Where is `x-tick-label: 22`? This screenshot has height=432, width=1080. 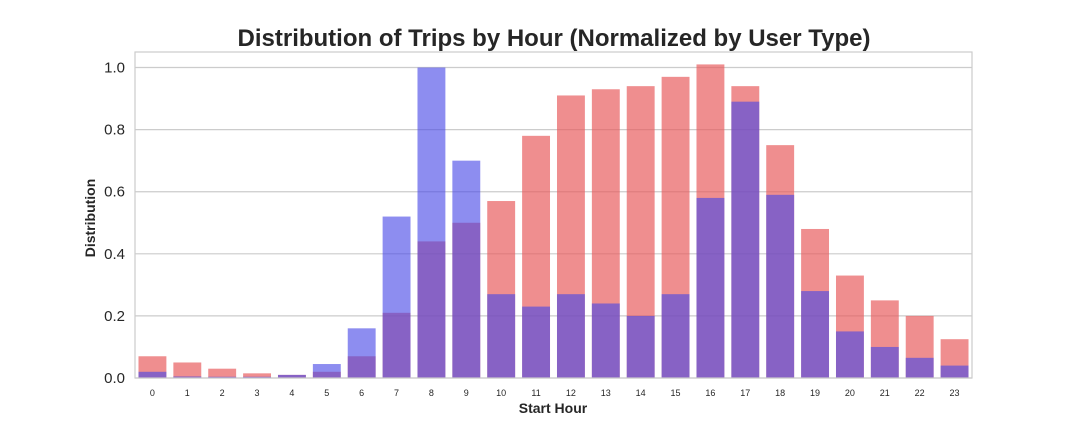
x-tick-label: 22 is located at coordinates (920, 393).